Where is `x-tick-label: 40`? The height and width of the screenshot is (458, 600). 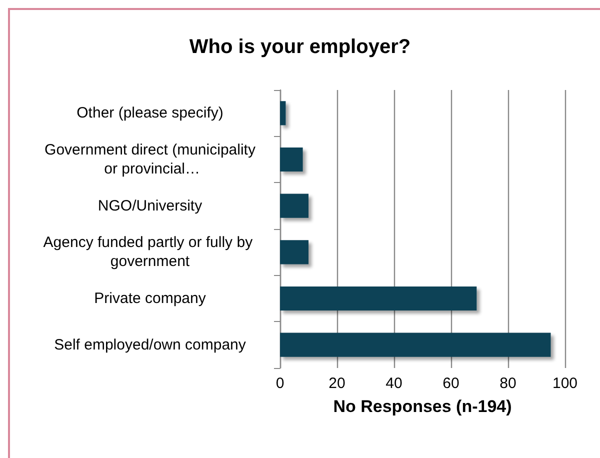
x-tick-label: 40 is located at coordinates (394, 383).